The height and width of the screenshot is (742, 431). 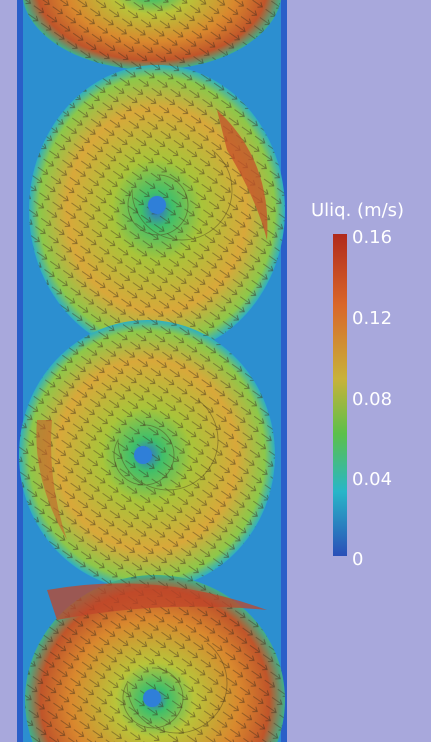 What do you see at coordinates (152, 35) in the screenshot?
I see `vortex-top` at bounding box center [152, 35].